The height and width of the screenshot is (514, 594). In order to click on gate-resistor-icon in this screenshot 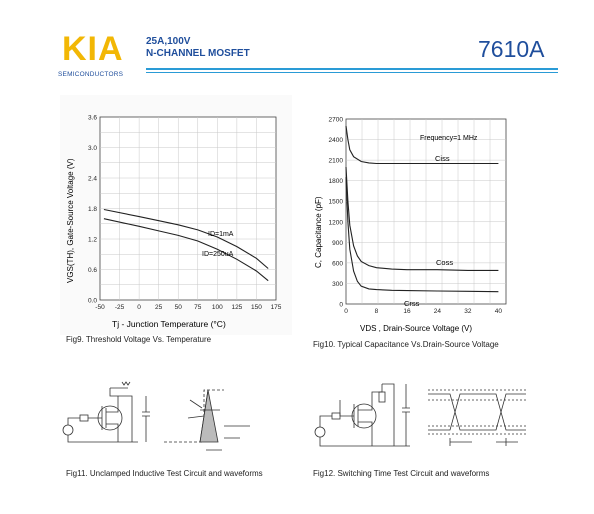, I will do `click(336, 416)`.